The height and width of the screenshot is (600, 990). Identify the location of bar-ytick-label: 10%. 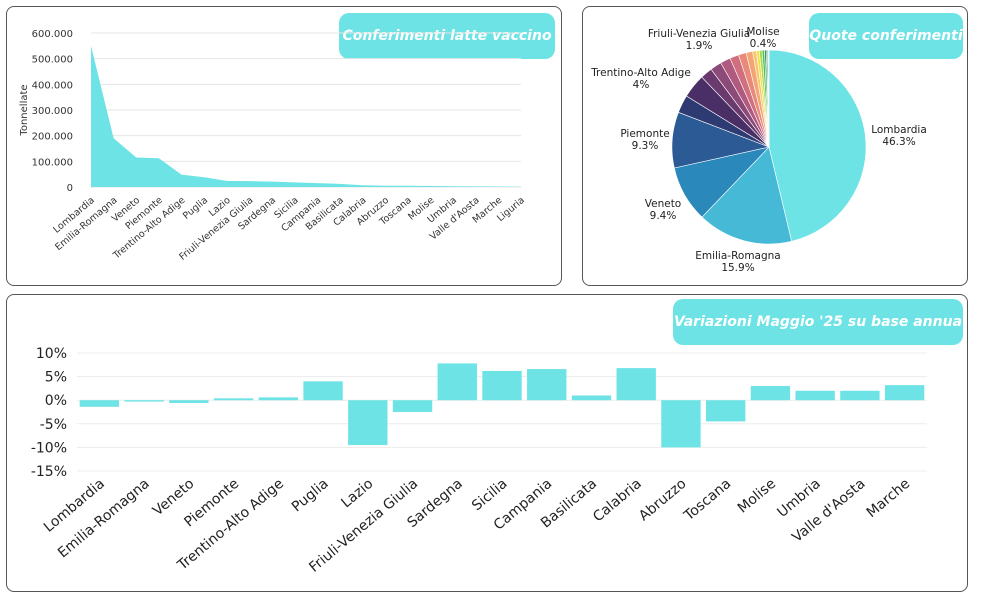
(51, 354).